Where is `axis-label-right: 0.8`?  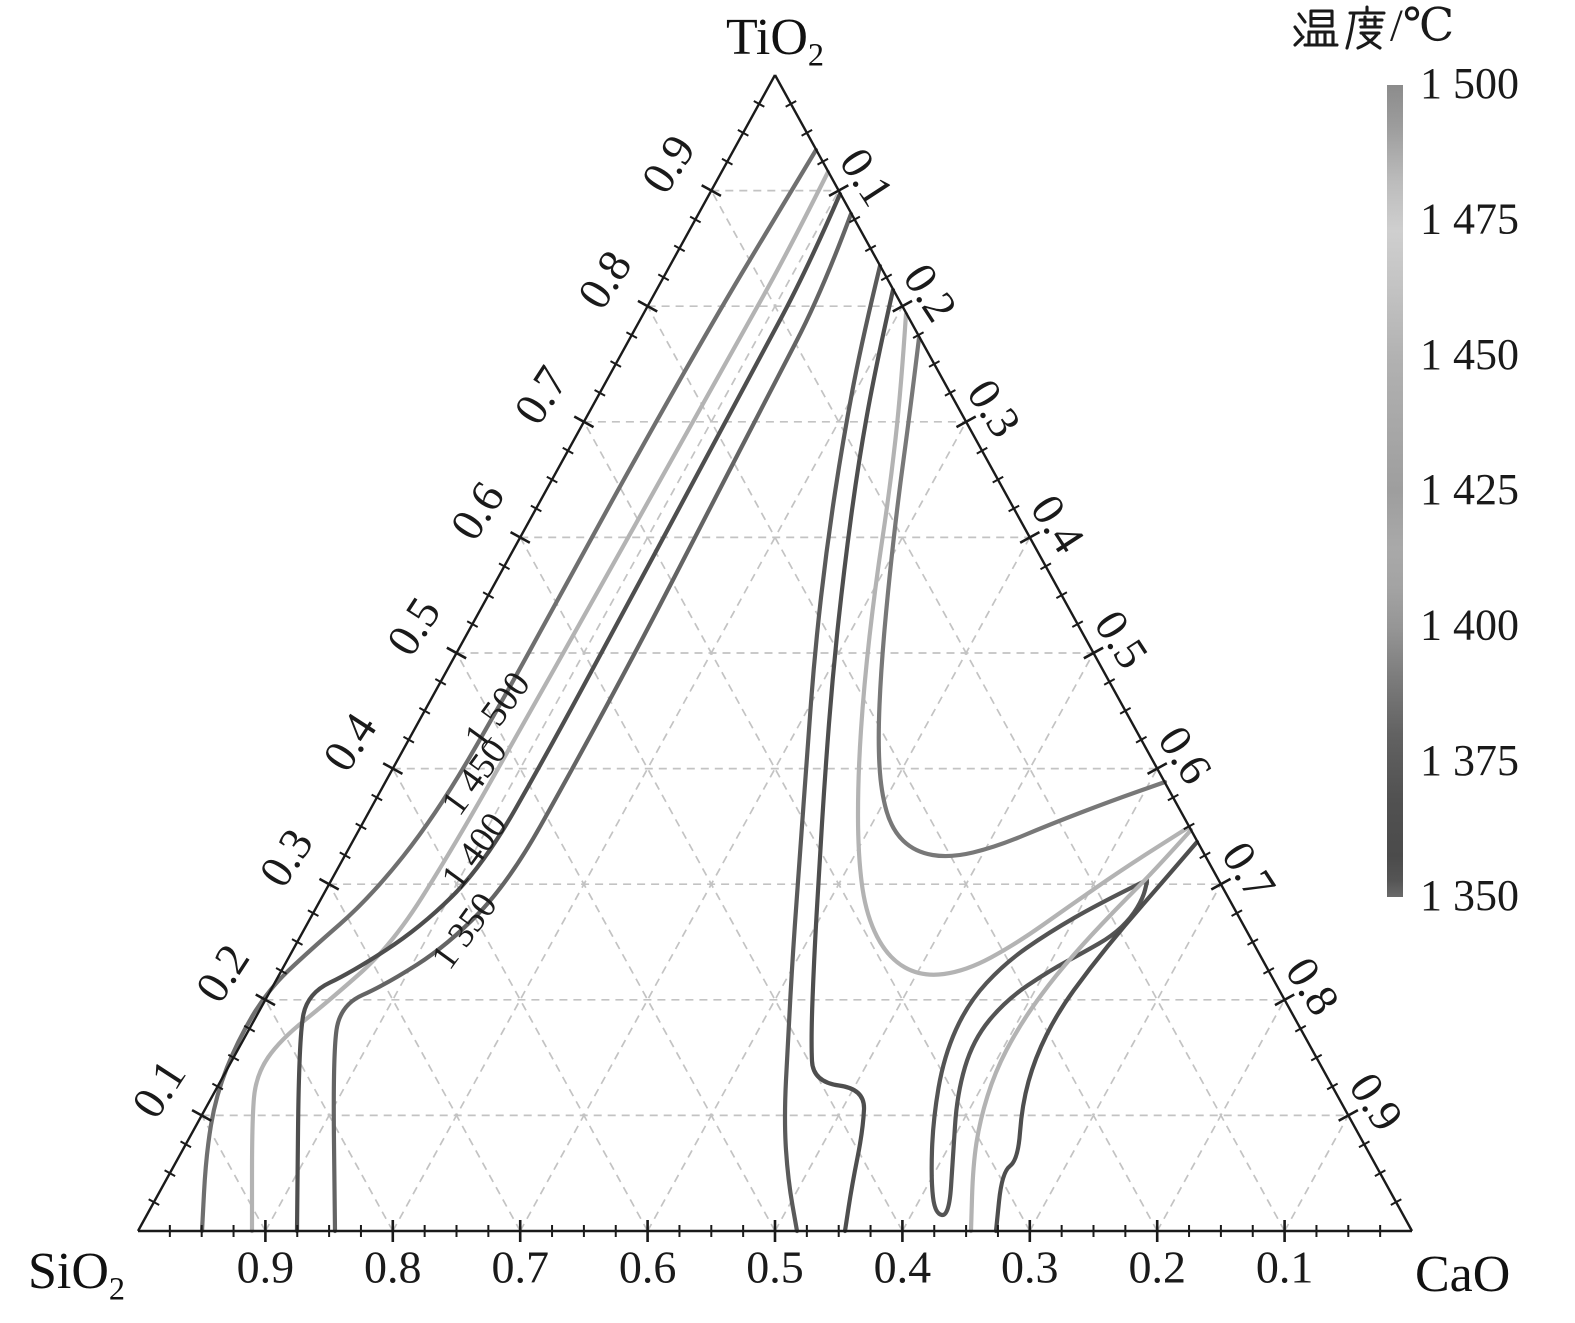 axis-label-right: 0.8 is located at coordinates (1313, 986).